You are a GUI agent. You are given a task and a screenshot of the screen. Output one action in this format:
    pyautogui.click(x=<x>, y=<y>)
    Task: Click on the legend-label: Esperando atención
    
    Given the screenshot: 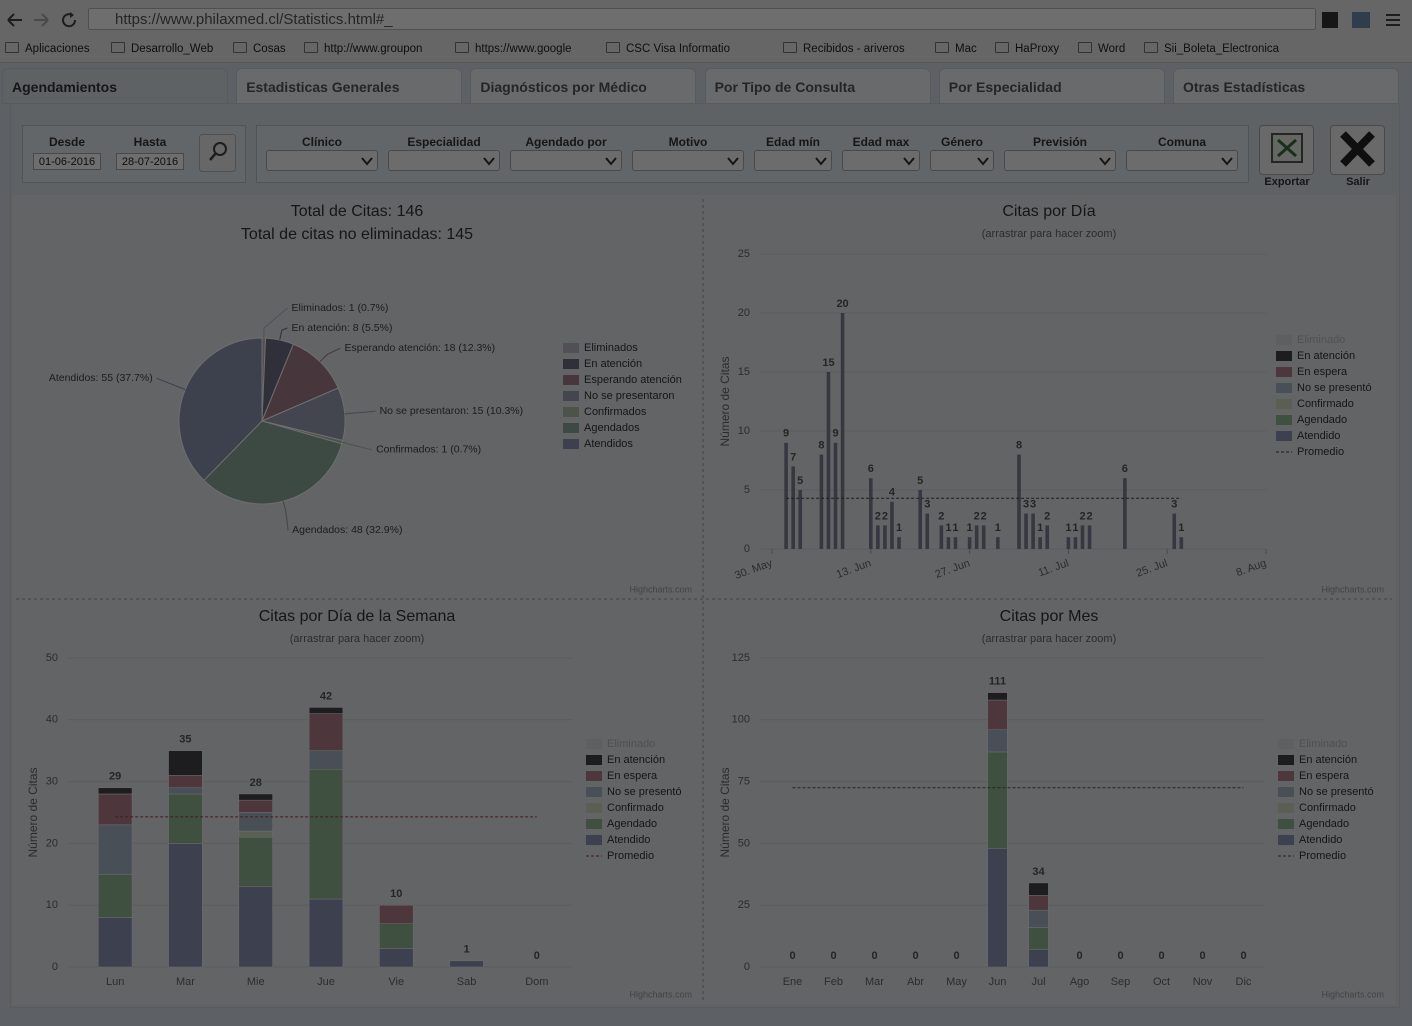 What is the action you would take?
    pyautogui.click(x=633, y=380)
    